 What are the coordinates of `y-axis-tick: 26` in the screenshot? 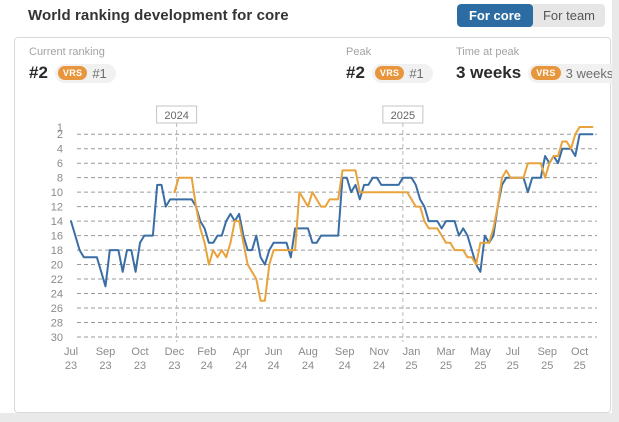 It's located at (57, 309).